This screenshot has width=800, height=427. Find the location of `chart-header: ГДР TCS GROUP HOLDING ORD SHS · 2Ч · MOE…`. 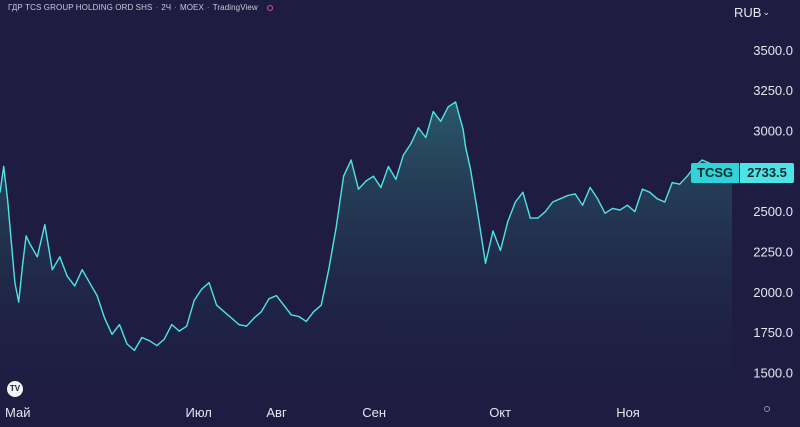

chart-header: ГДР TCS GROUP HOLDING ORD SHS · 2Ч · MOE… is located at coordinates (140, 7).